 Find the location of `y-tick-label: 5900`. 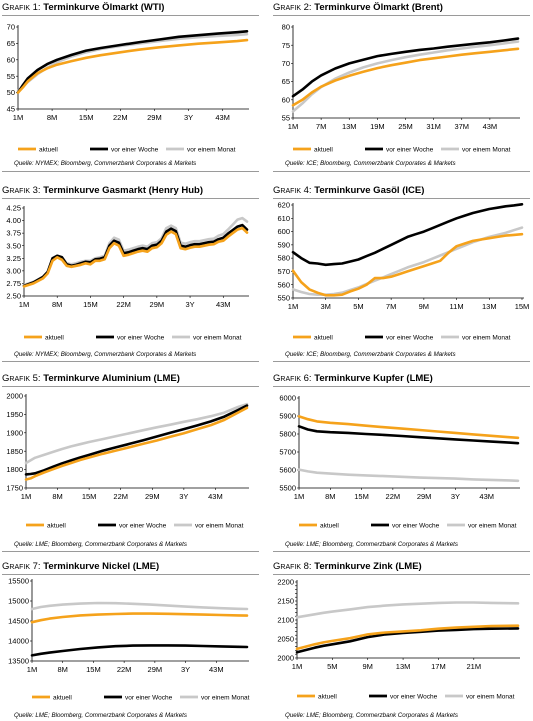

y-tick-label: 5900 is located at coordinates (287, 416).